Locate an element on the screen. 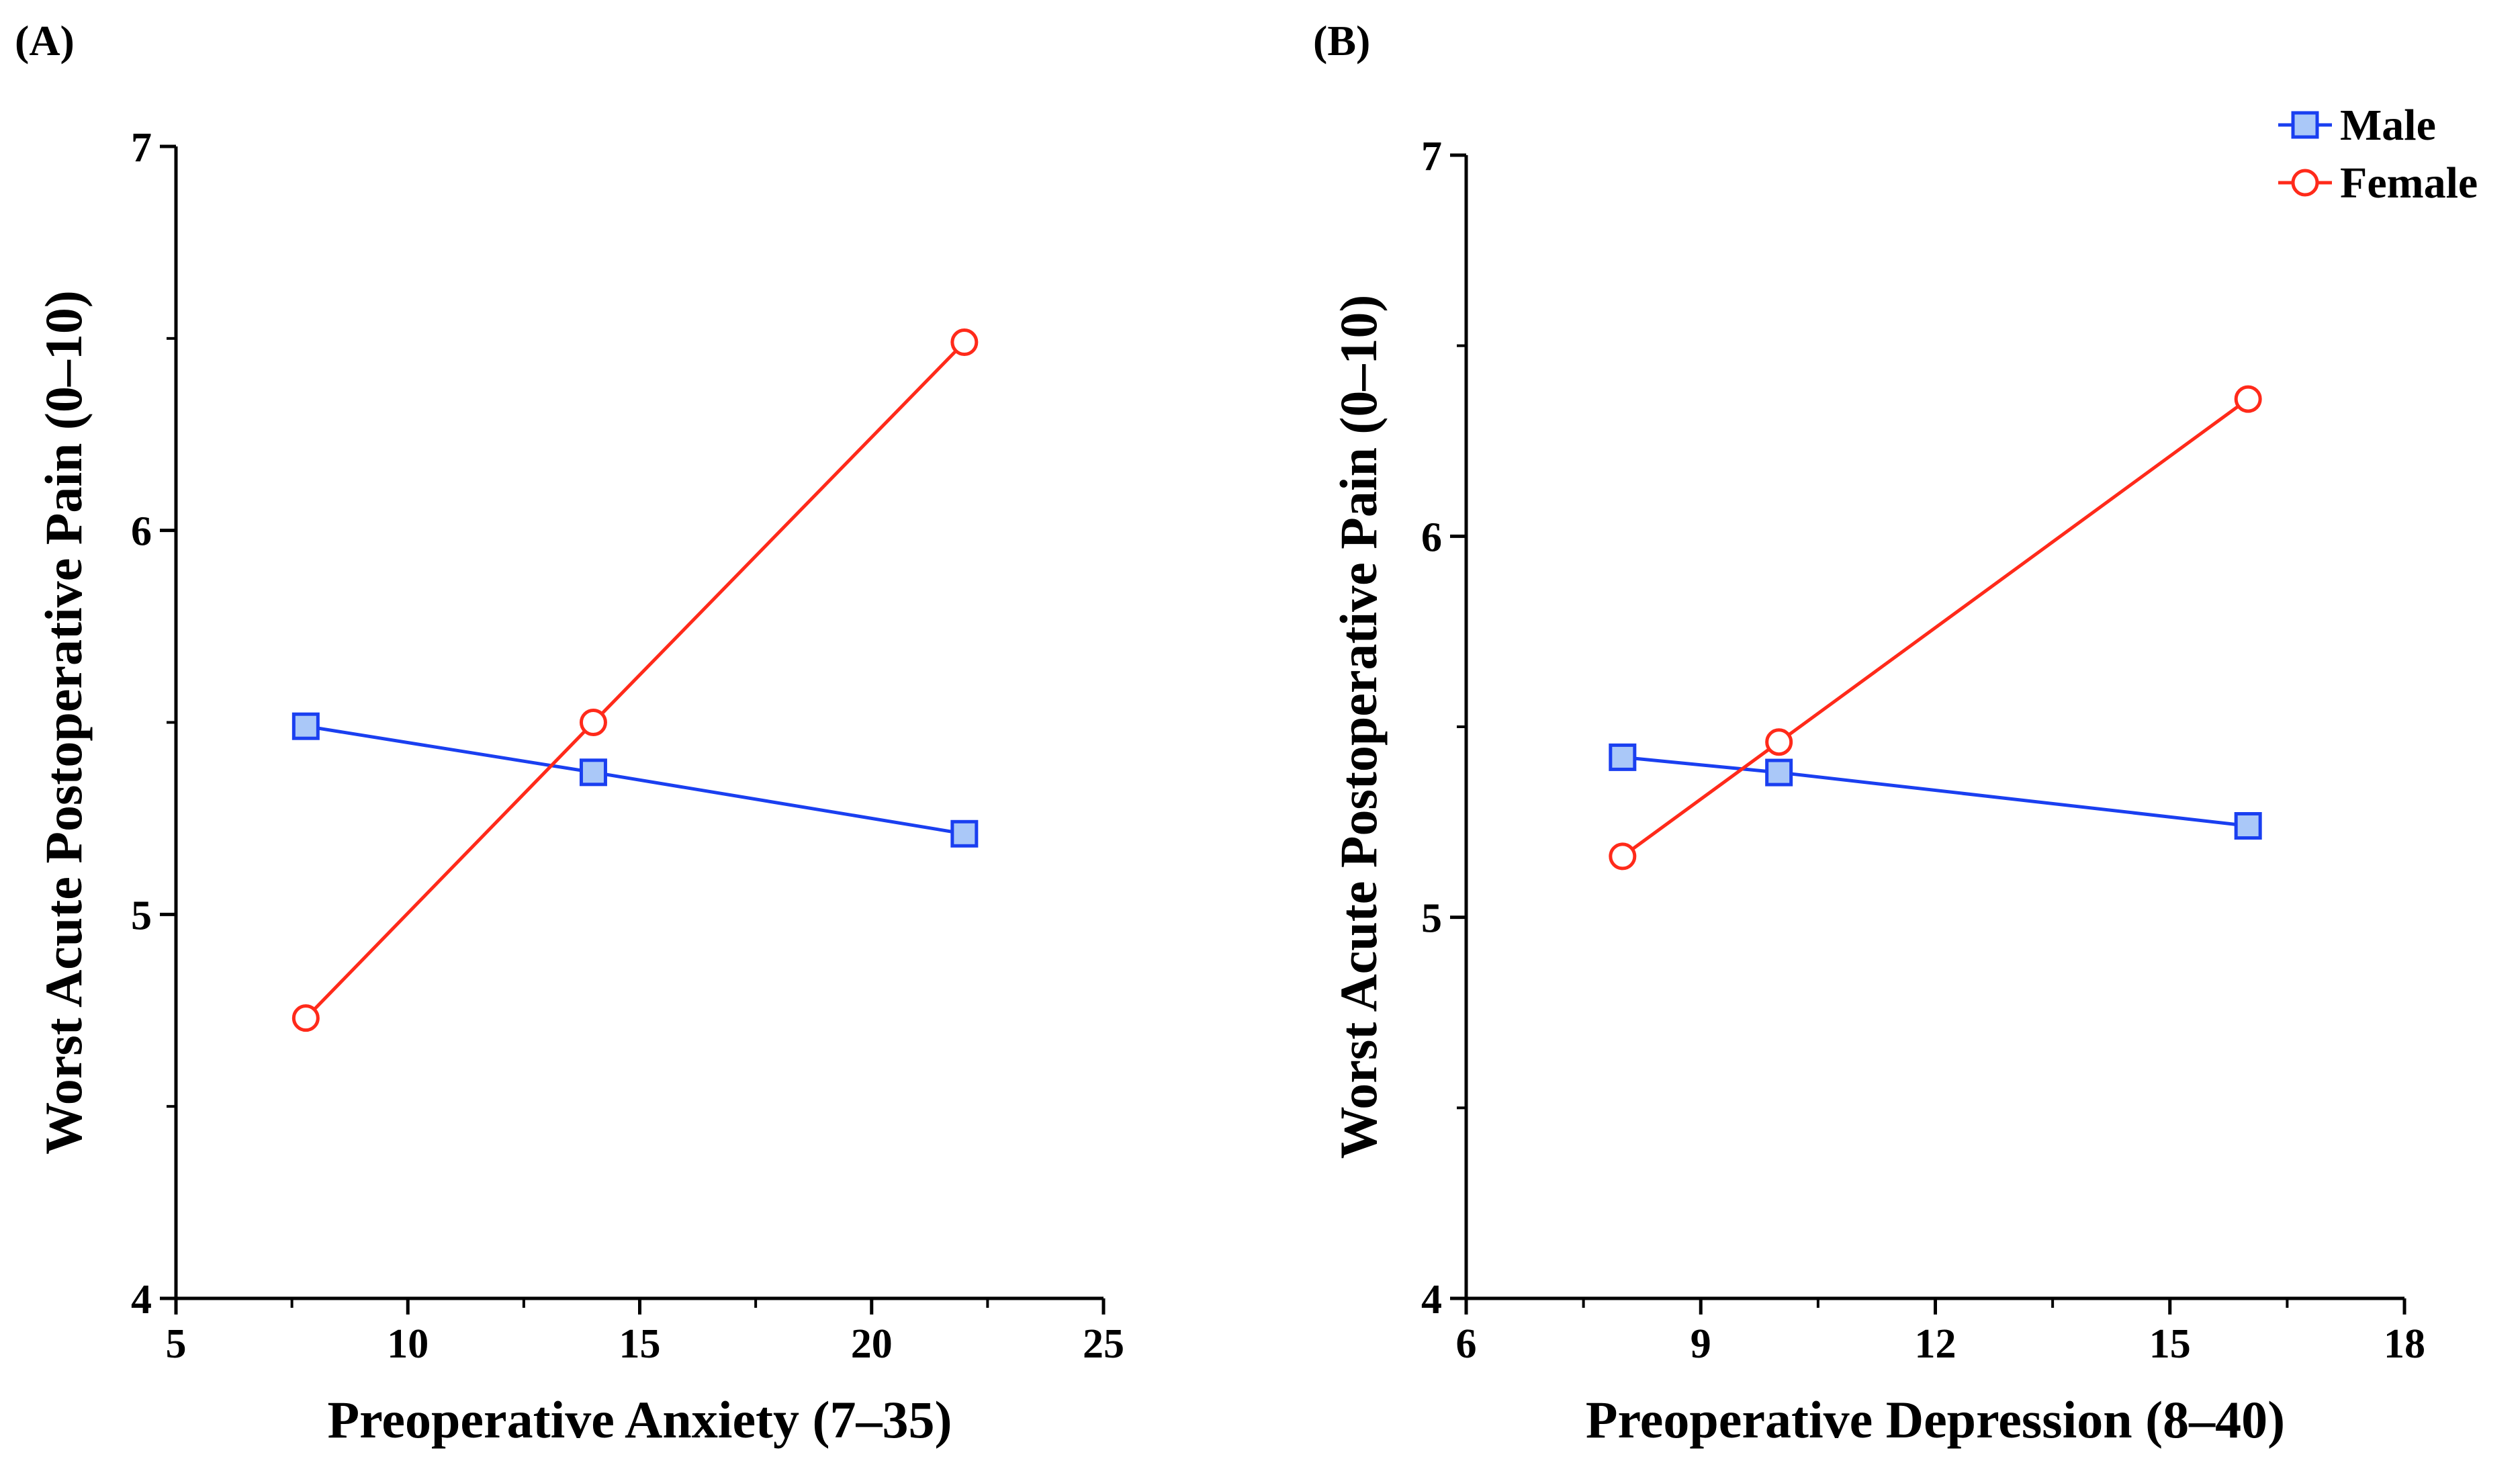 The height and width of the screenshot is (1469, 2520). legend: Male Female is located at coordinates (2378, 154).